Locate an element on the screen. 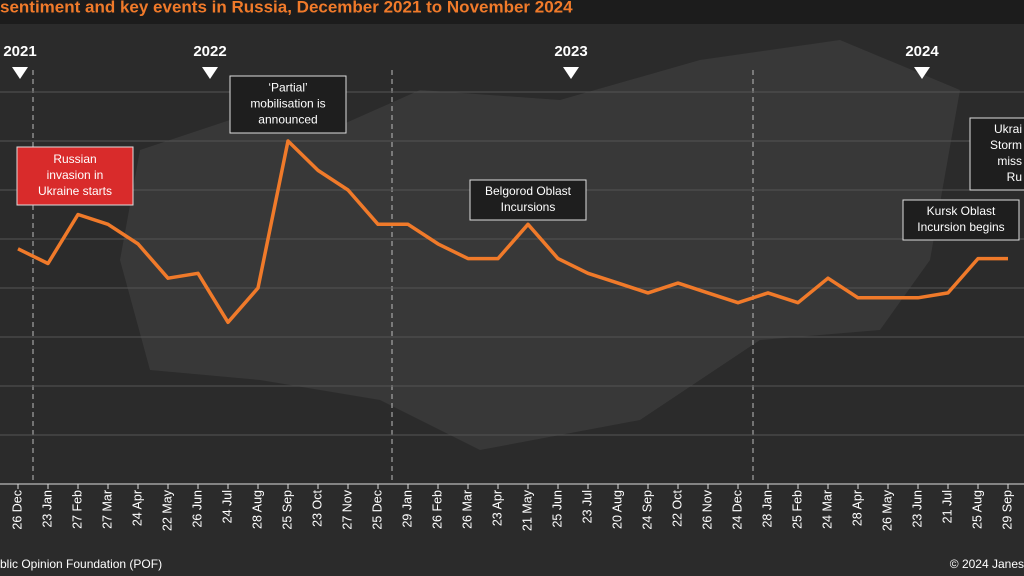 This screenshot has width=1024, height=576. year-label: 2022 is located at coordinates (209, 51).